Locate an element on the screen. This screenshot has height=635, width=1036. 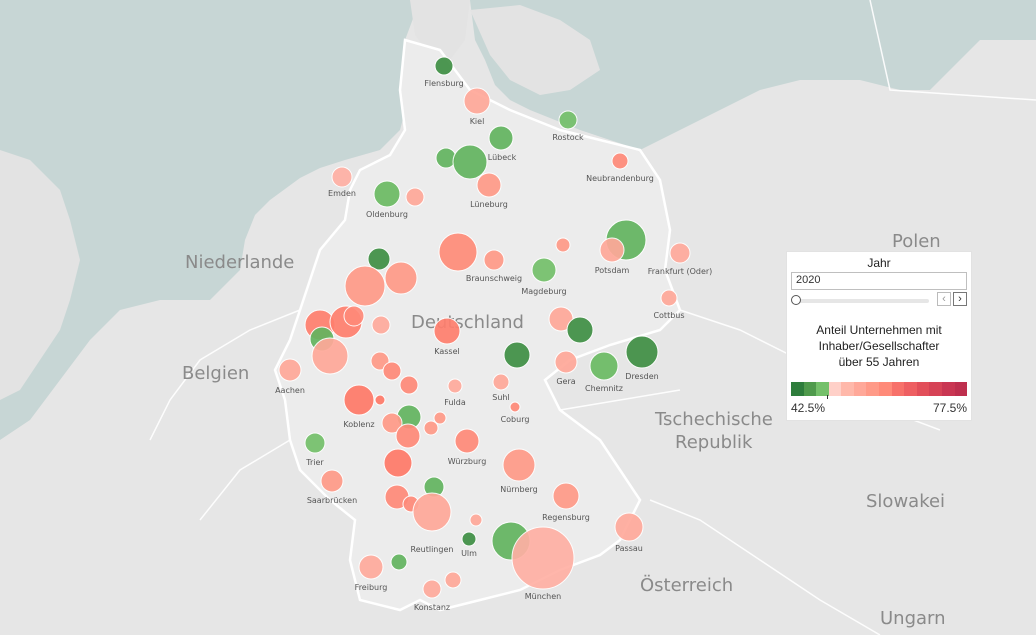
city-label: Ulm is located at coordinates (469, 553).